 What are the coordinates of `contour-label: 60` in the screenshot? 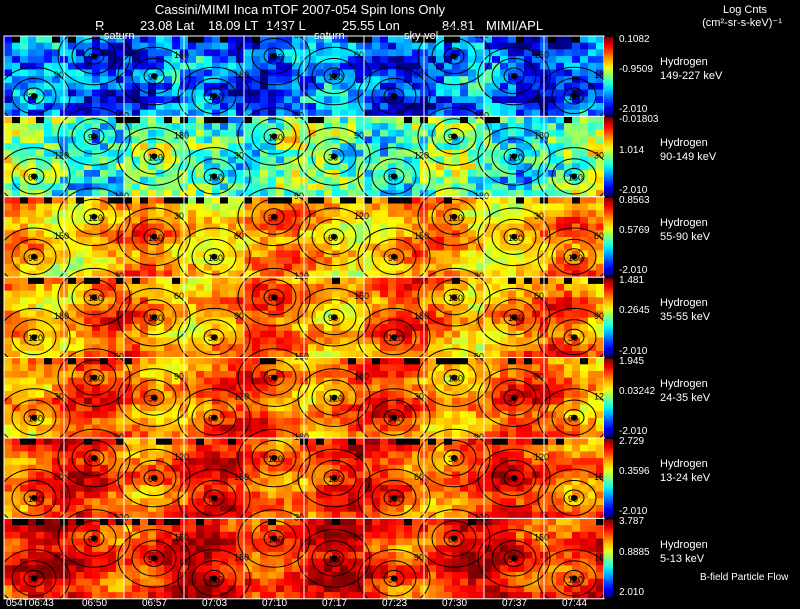 It's located at (333, 238).